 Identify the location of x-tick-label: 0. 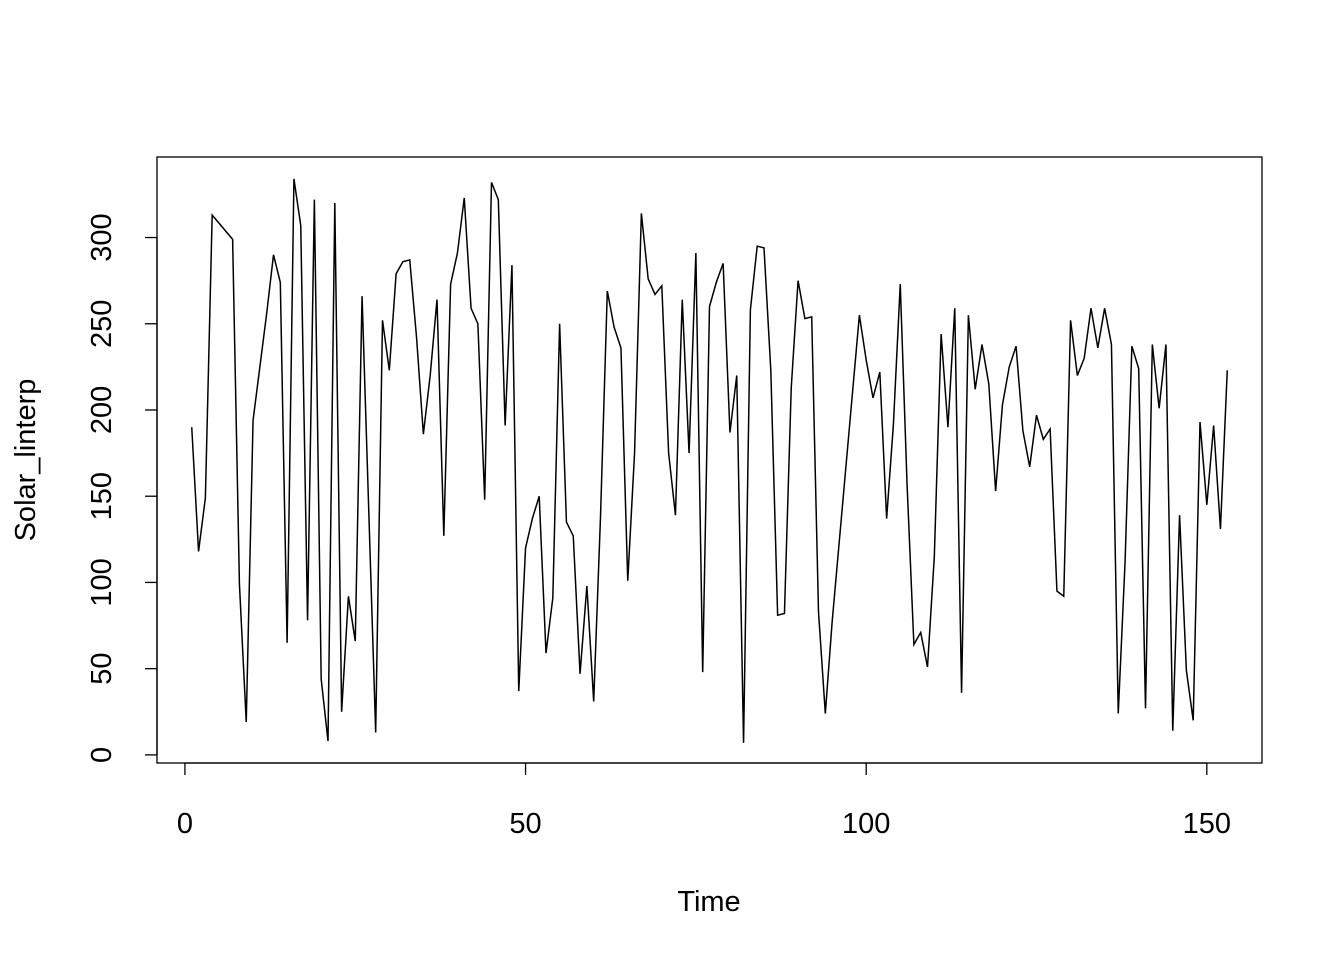
(185, 824).